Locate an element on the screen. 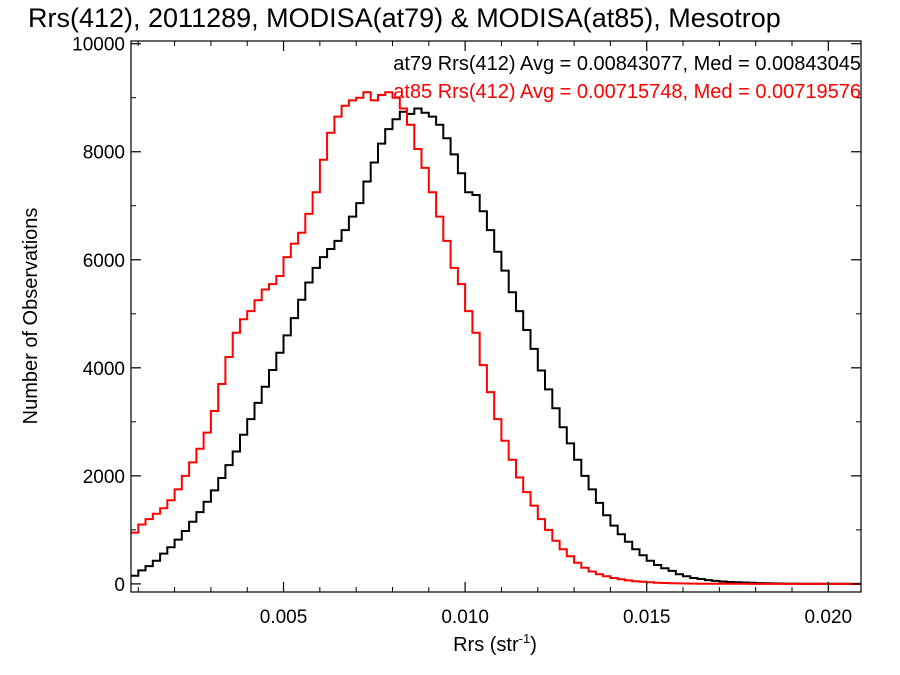 This screenshot has height=675, width=900. y-axis-label: Number of Observations is located at coordinates (31, 316).